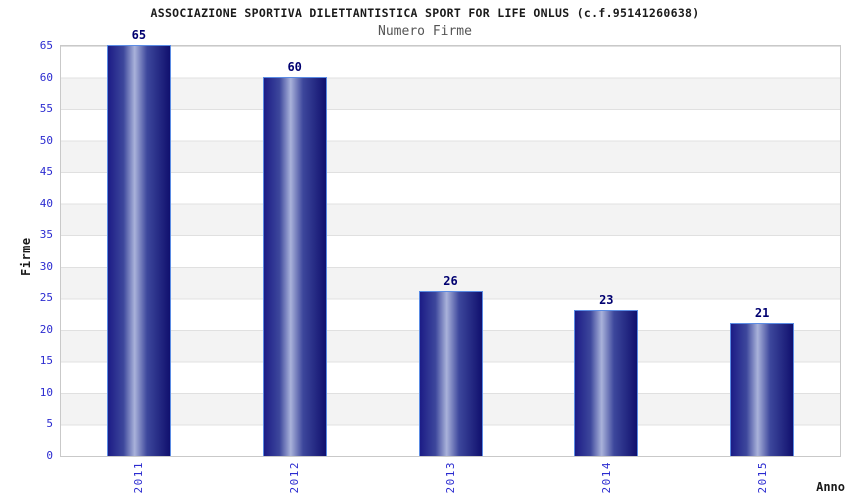  What do you see at coordinates (46, 361) in the screenshot?
I see `y-tick-label-15: 15` at bounding box center [46, 361].